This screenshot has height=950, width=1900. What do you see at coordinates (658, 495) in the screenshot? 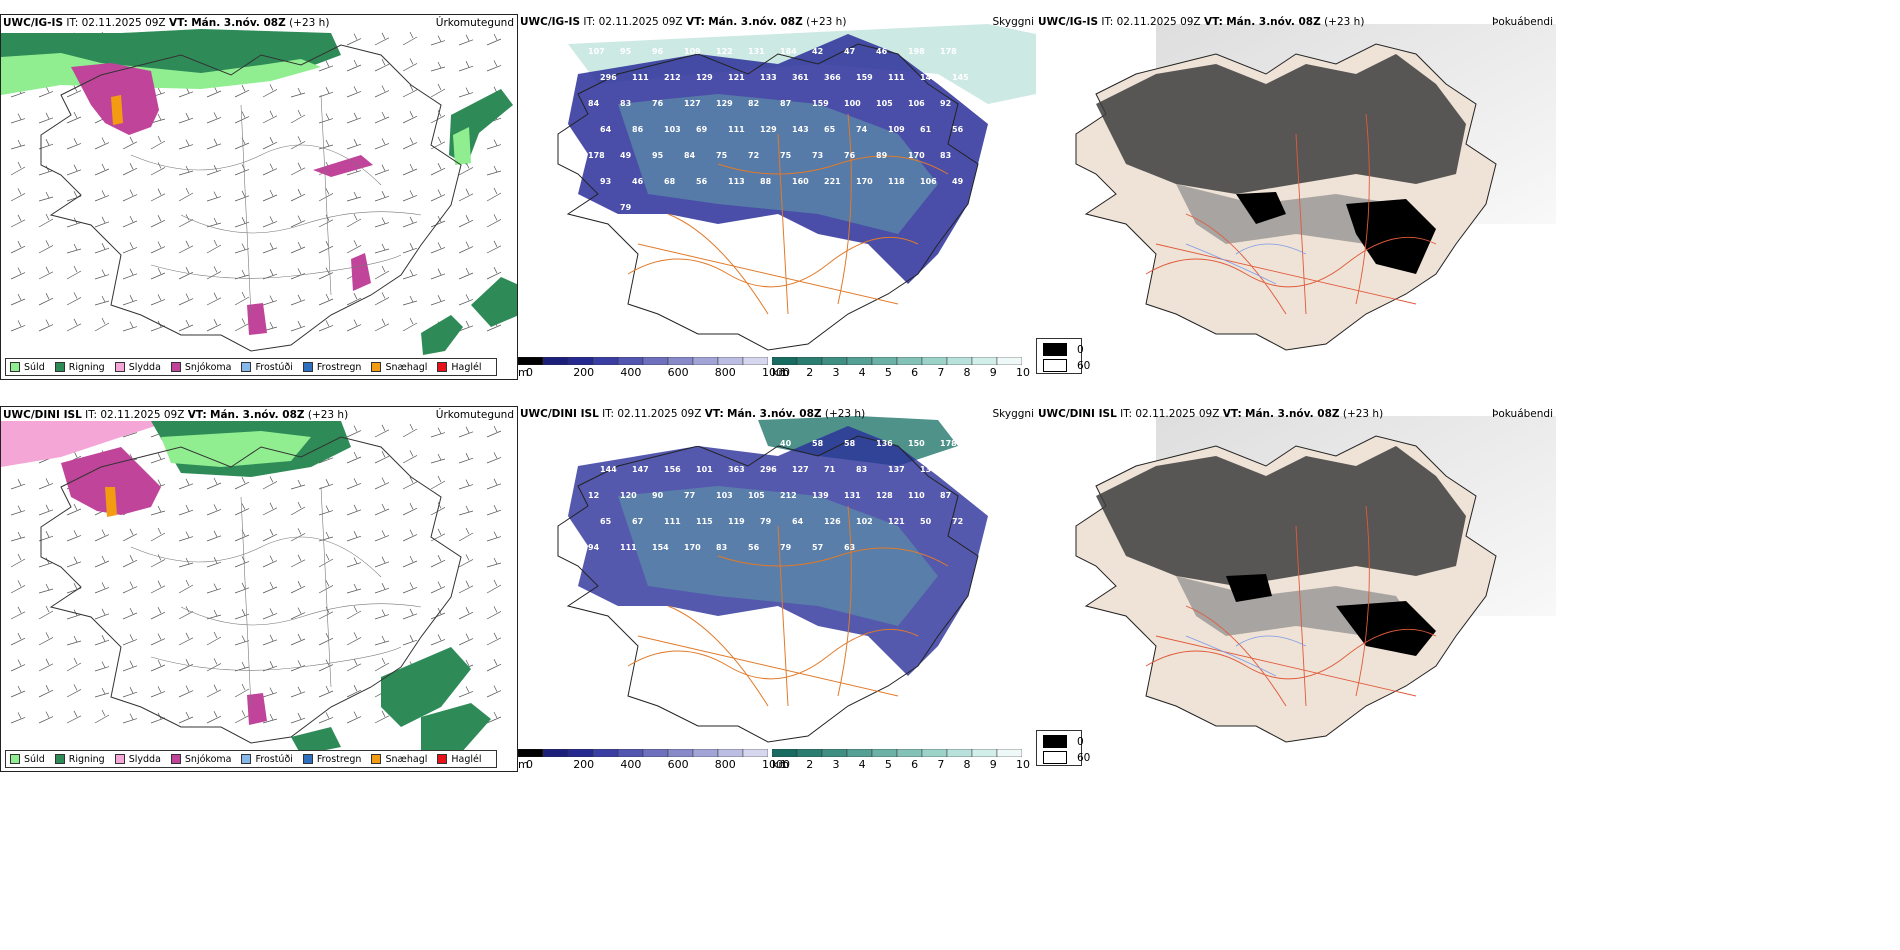
I see `height-label: 90` at bounding box center [658, 495].